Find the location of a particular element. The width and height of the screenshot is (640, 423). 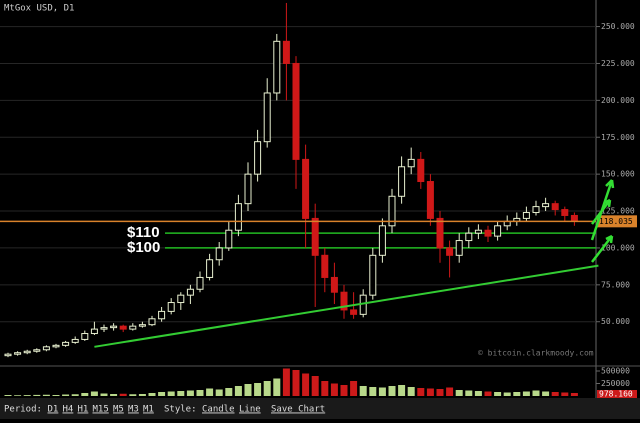

y-tick-label: 75.000 is located at coordinates (615, 284).